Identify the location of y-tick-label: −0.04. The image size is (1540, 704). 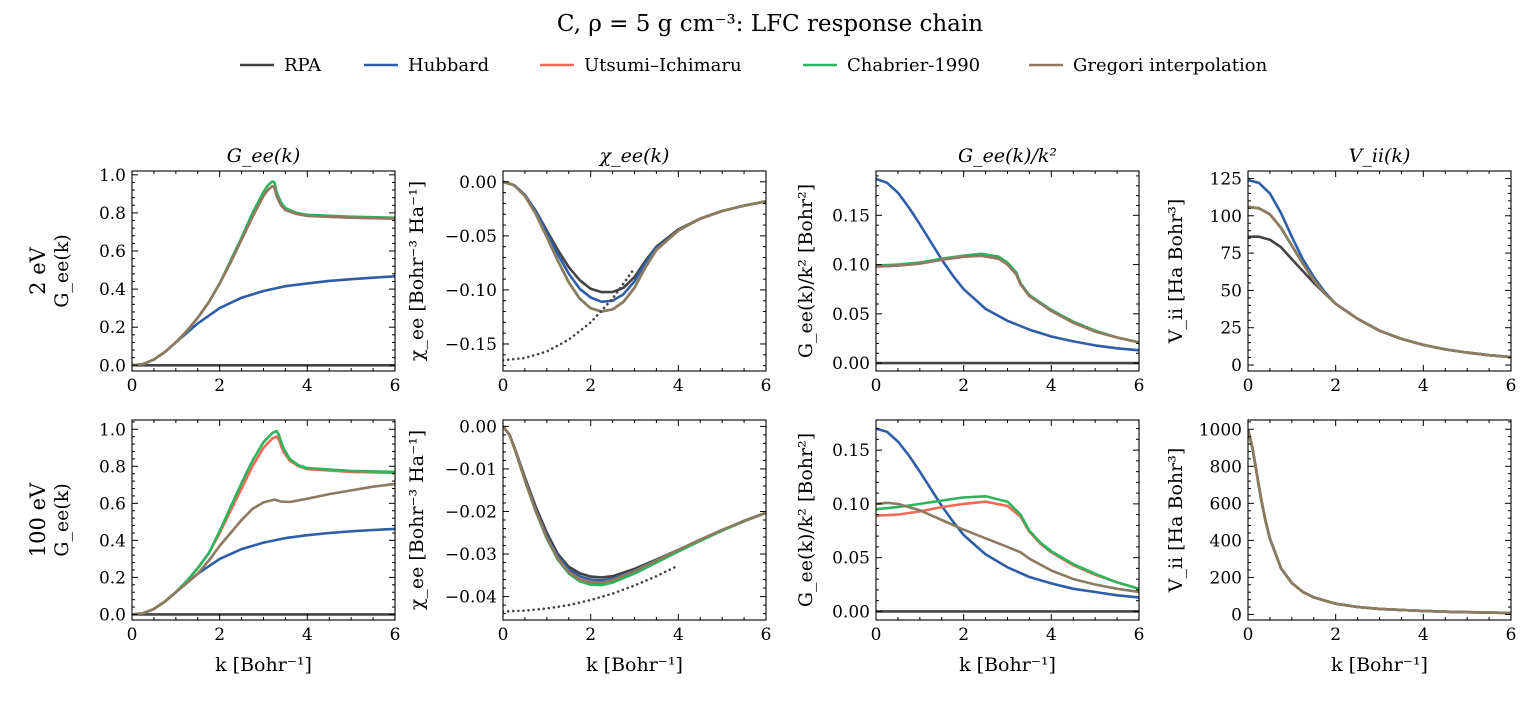
(471, 598).